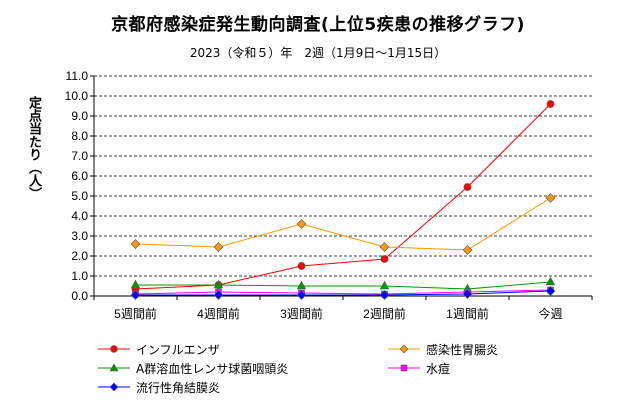 The height and width of the screenshot is (411, 636). Describe the element at coordinates (79, 276) in the screenshot. I see `y-tick-label: 1.0` at that location.